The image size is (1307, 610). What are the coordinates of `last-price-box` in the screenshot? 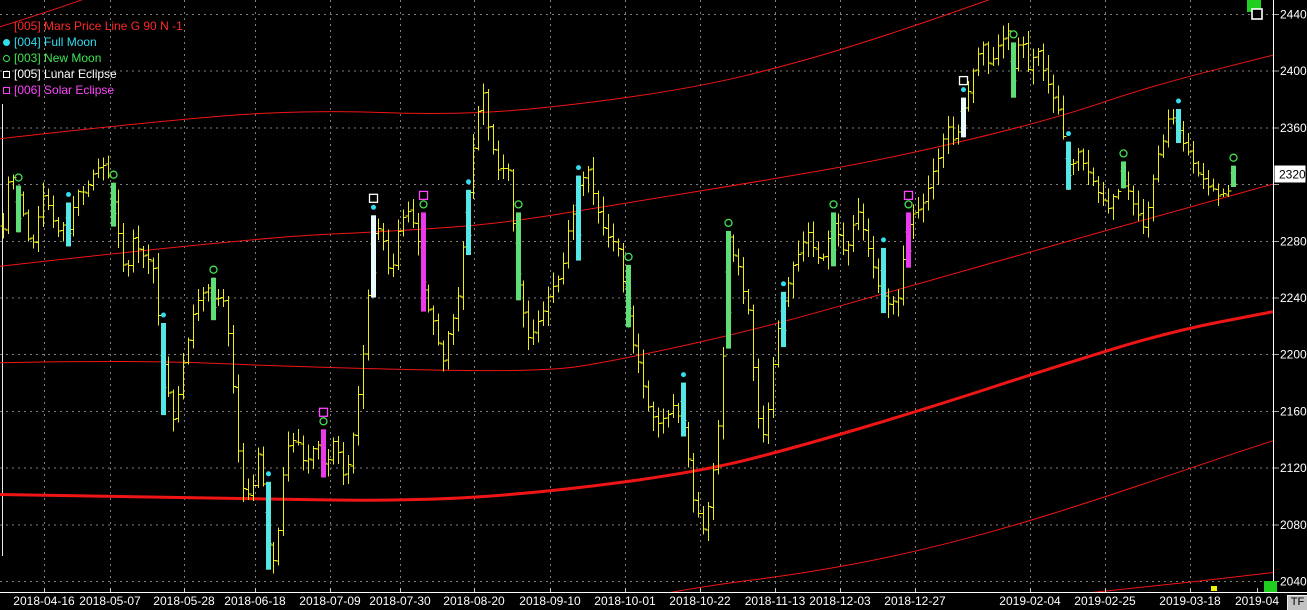 It's located at (1290, 174).